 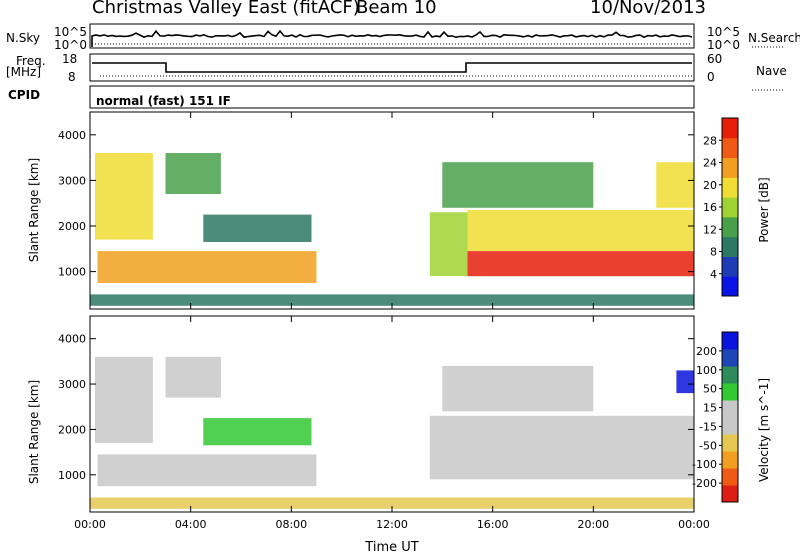 I want to click on cpid-value: normal (fast) 151 IF, so click(x=163, y=101).